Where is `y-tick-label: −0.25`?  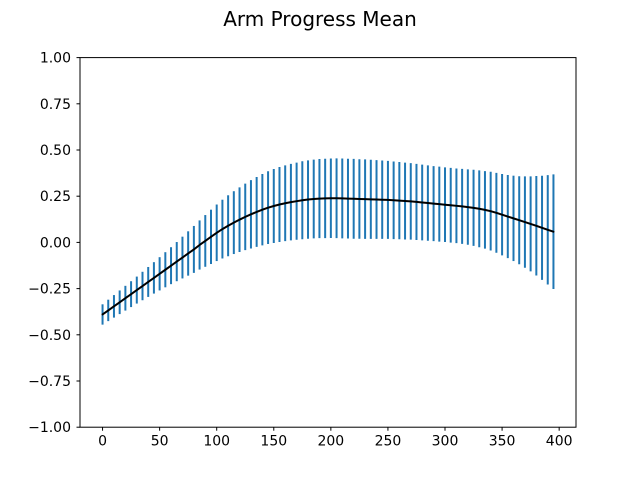
y-tick-label: −0.25 is located at coordinates (49, 290).